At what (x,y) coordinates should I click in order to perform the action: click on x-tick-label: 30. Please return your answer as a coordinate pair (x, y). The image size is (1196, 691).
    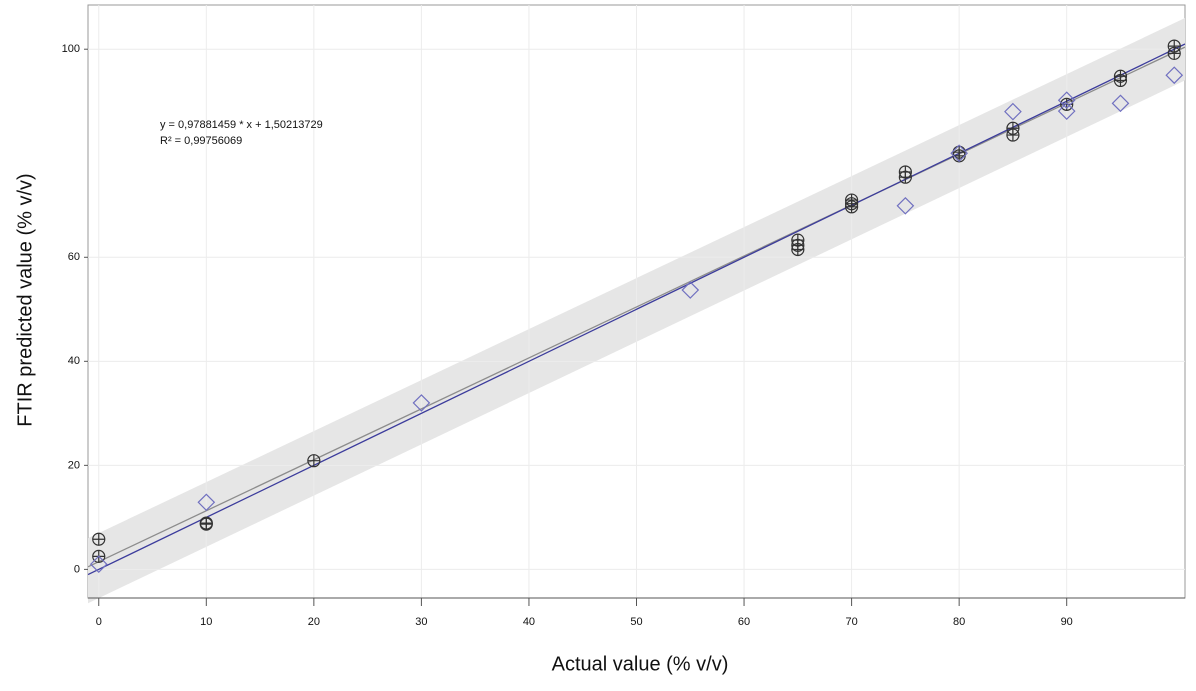
    Looking at the image, I should click on (421, 622).